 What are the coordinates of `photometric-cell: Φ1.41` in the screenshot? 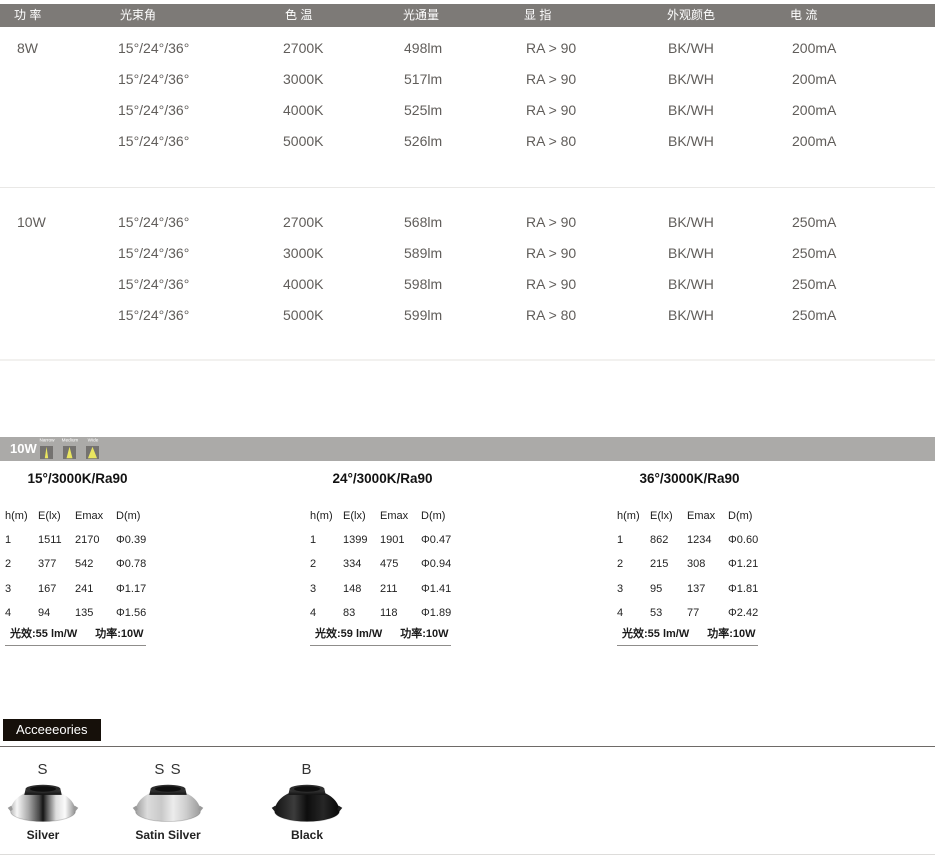 It's located at (436, 588).